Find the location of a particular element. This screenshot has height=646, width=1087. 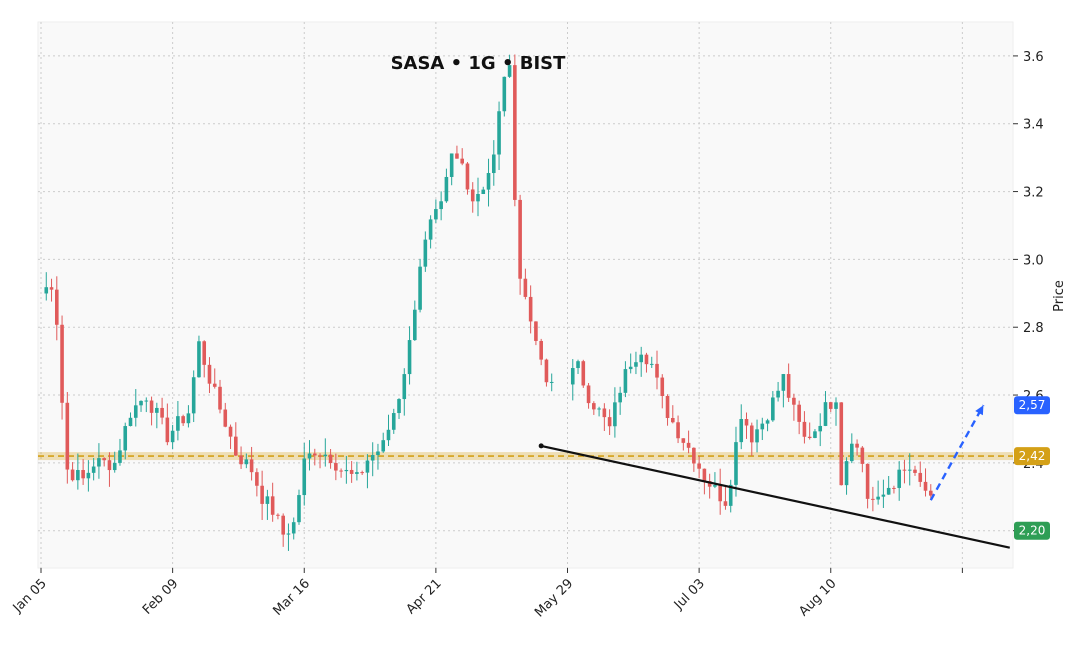

x-tick-label: Jan 05 is located at coordinates (30, 596).